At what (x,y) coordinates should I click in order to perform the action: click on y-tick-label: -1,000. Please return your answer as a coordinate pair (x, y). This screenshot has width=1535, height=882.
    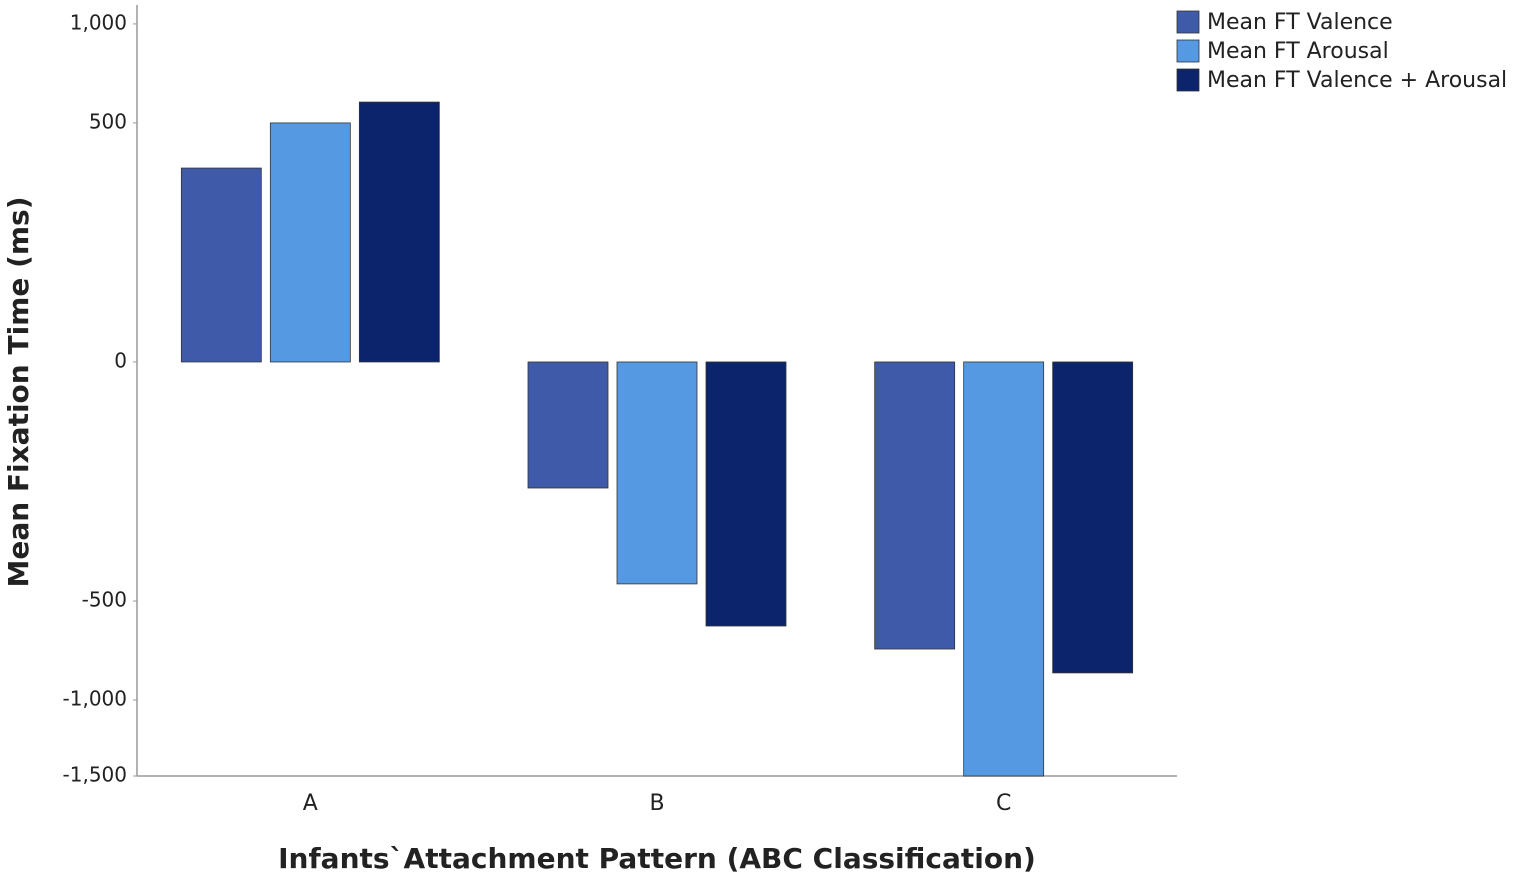
    Looking at the image, I should click on (95, 699).